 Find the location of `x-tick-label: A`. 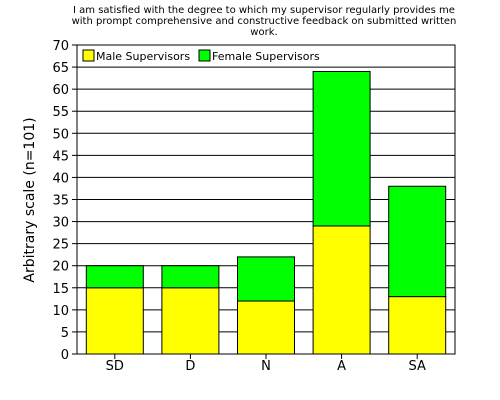

x-tick-label: A is located at coordinates (341, 366).